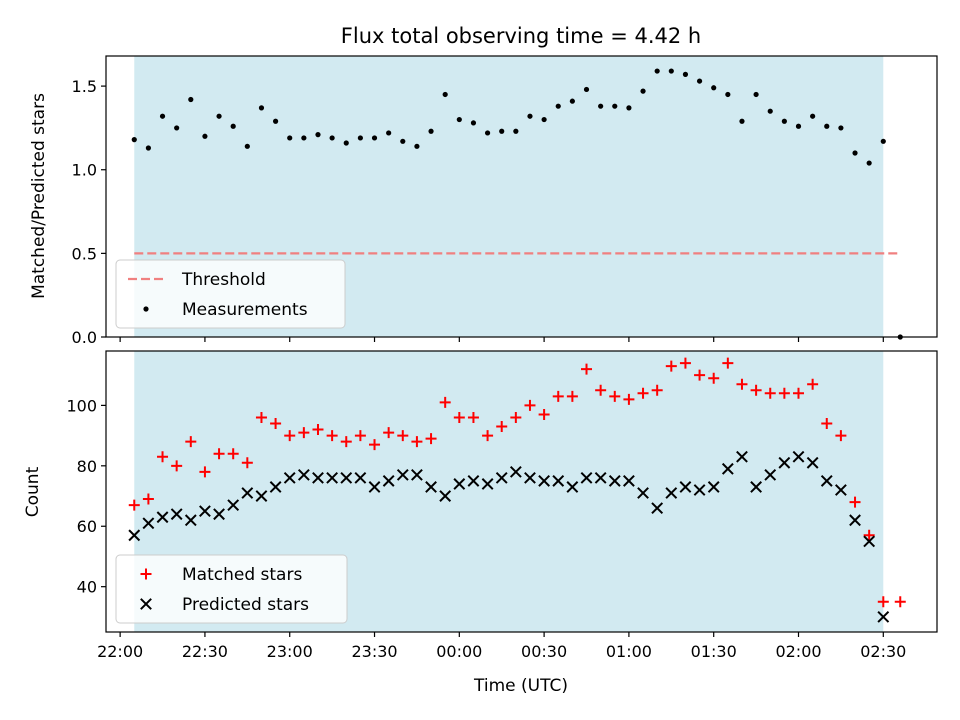 Image resolution: width=960 pixels, height=720 pixels. What do you see at coordinates (231, 589) in the screenshot?
I see `legend-box` at bounding box center [231, 589].